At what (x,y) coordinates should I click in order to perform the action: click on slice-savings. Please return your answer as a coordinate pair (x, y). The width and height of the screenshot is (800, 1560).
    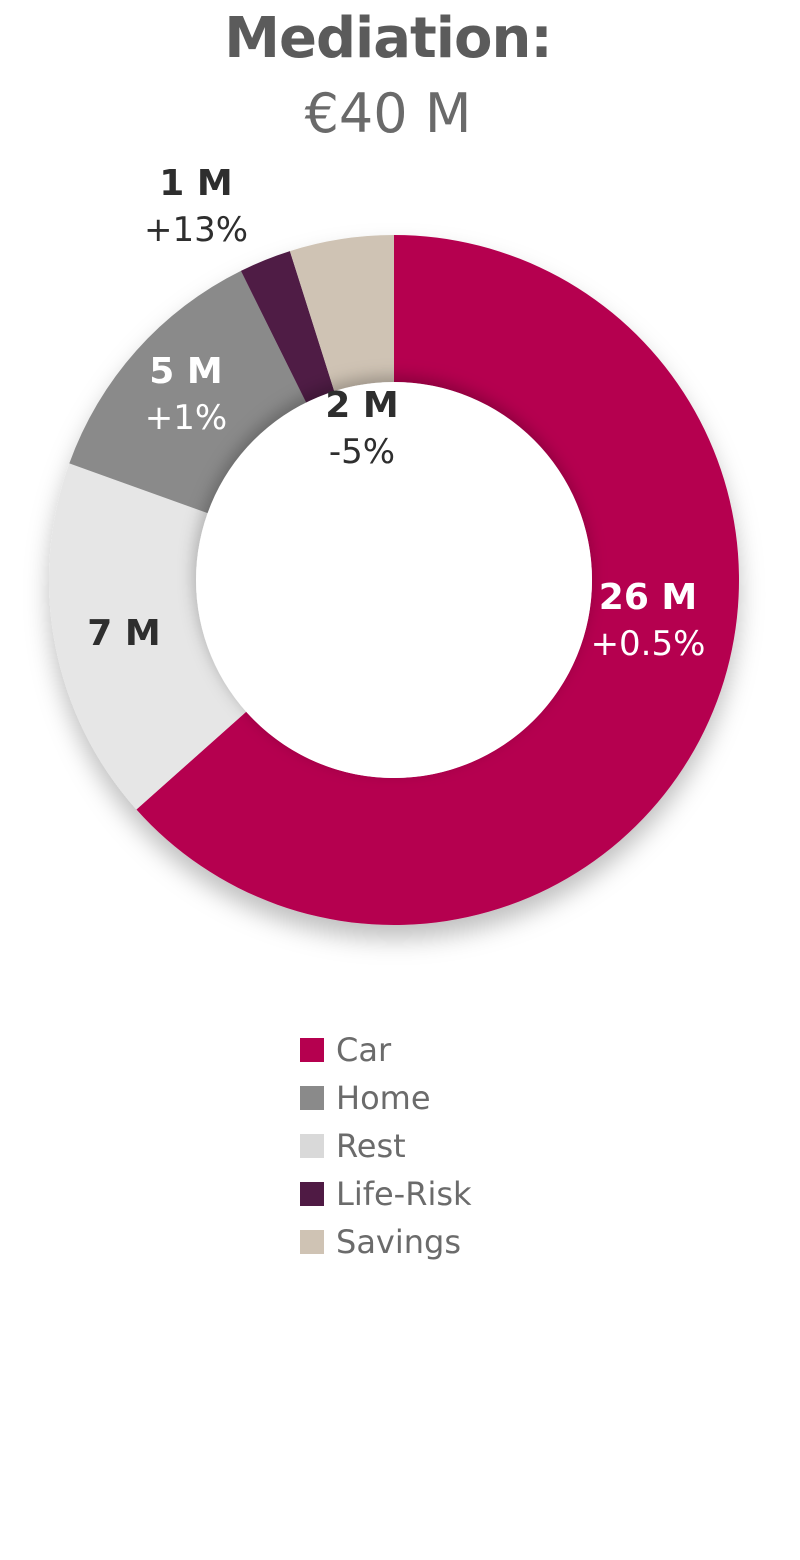
    Looking at the image, I should click on (341, 313).